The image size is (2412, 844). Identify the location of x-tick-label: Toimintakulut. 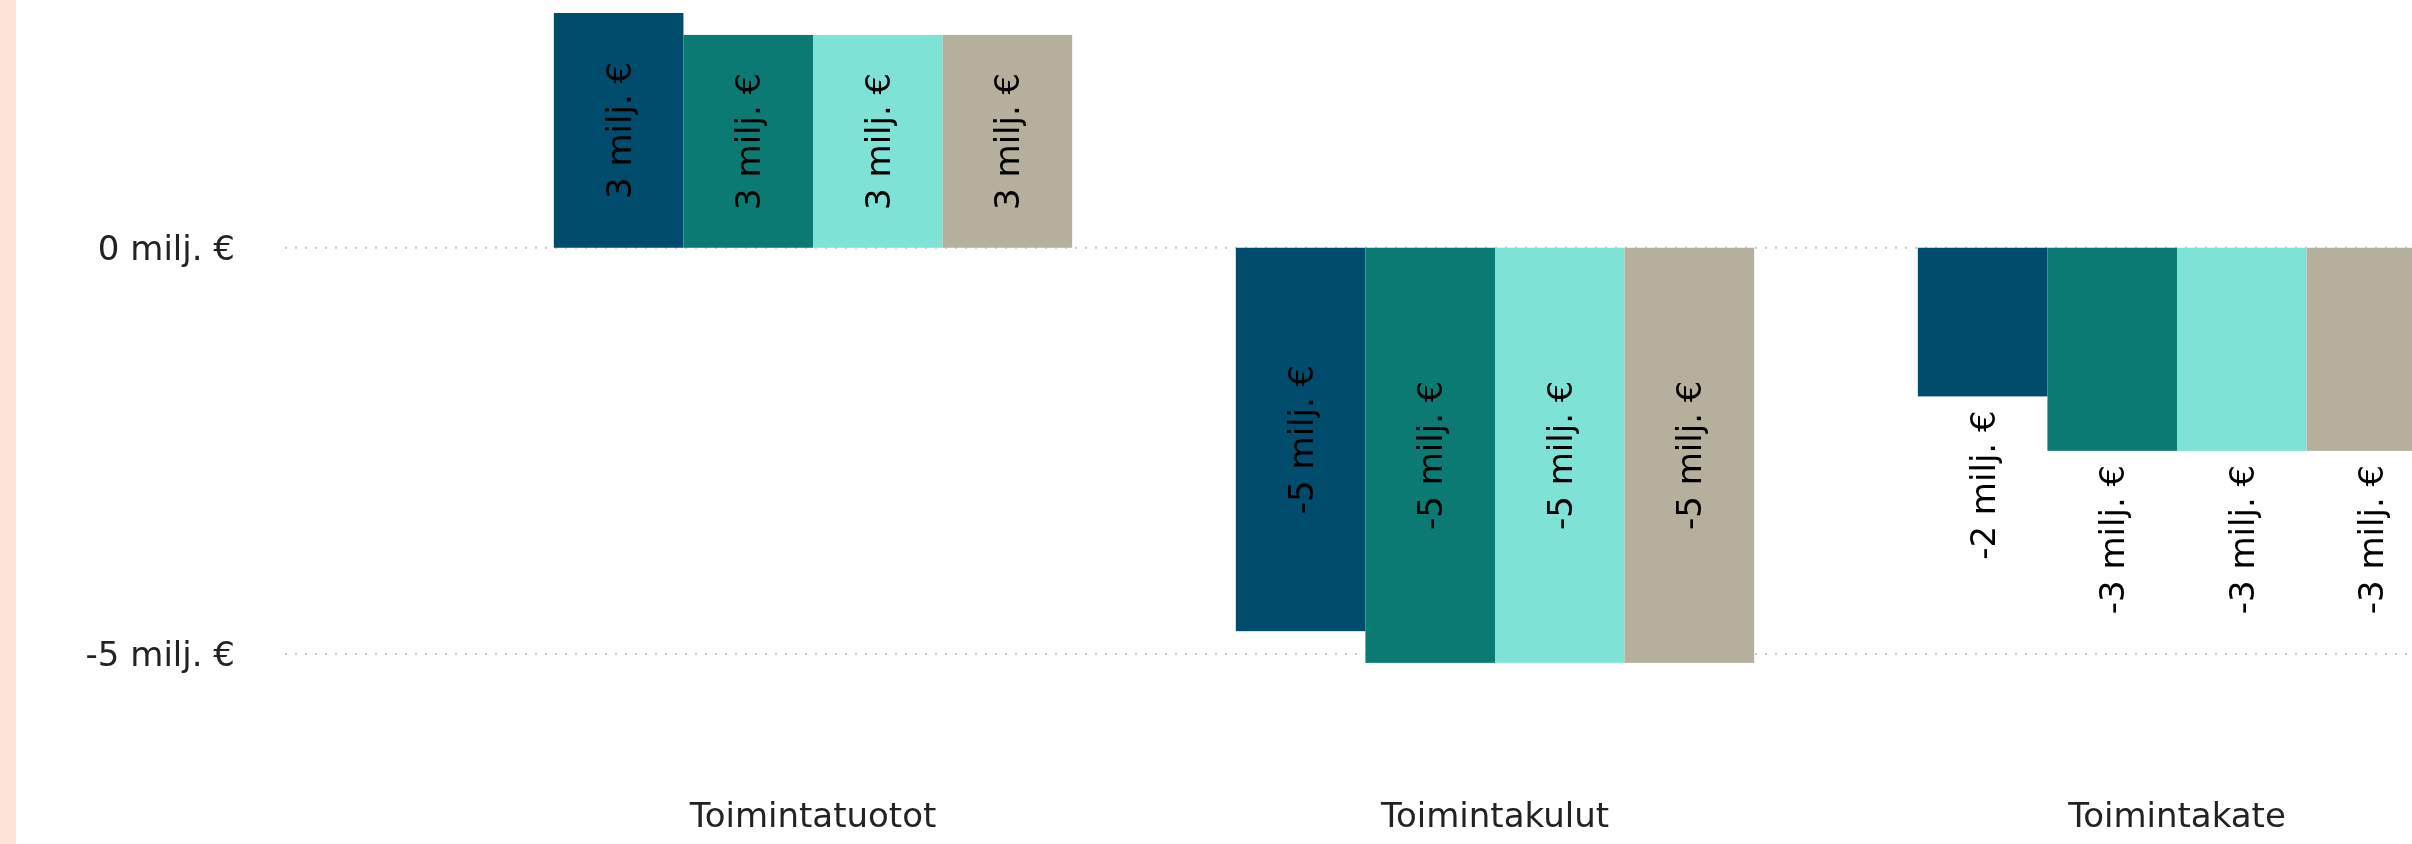
(1494, 815).